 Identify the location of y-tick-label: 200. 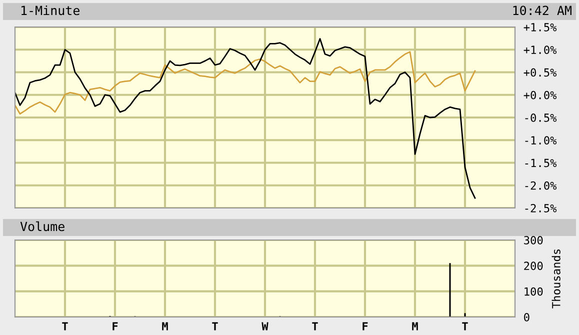
(533, 266).